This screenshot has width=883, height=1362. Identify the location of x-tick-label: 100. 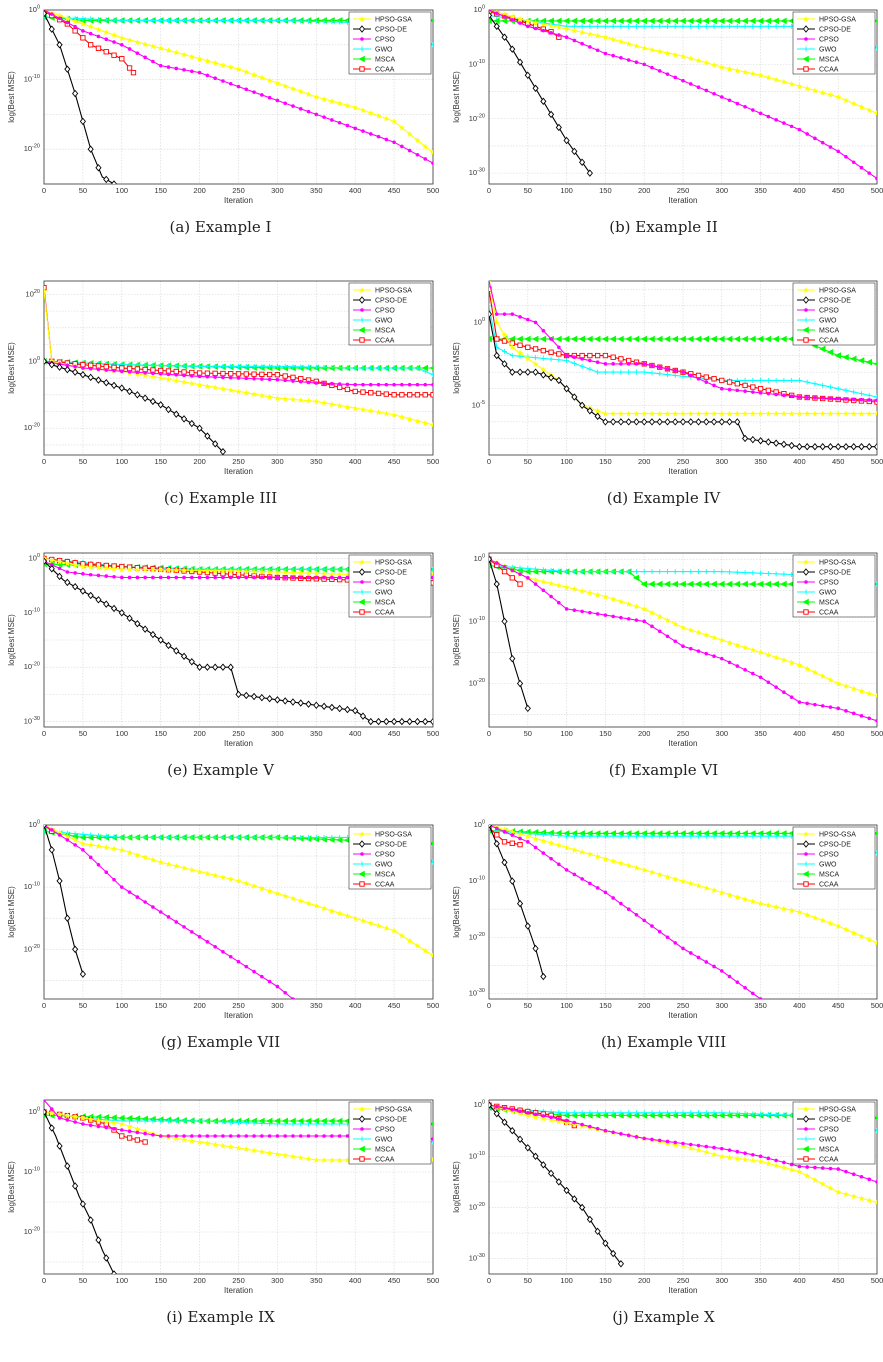
(122, 1005).